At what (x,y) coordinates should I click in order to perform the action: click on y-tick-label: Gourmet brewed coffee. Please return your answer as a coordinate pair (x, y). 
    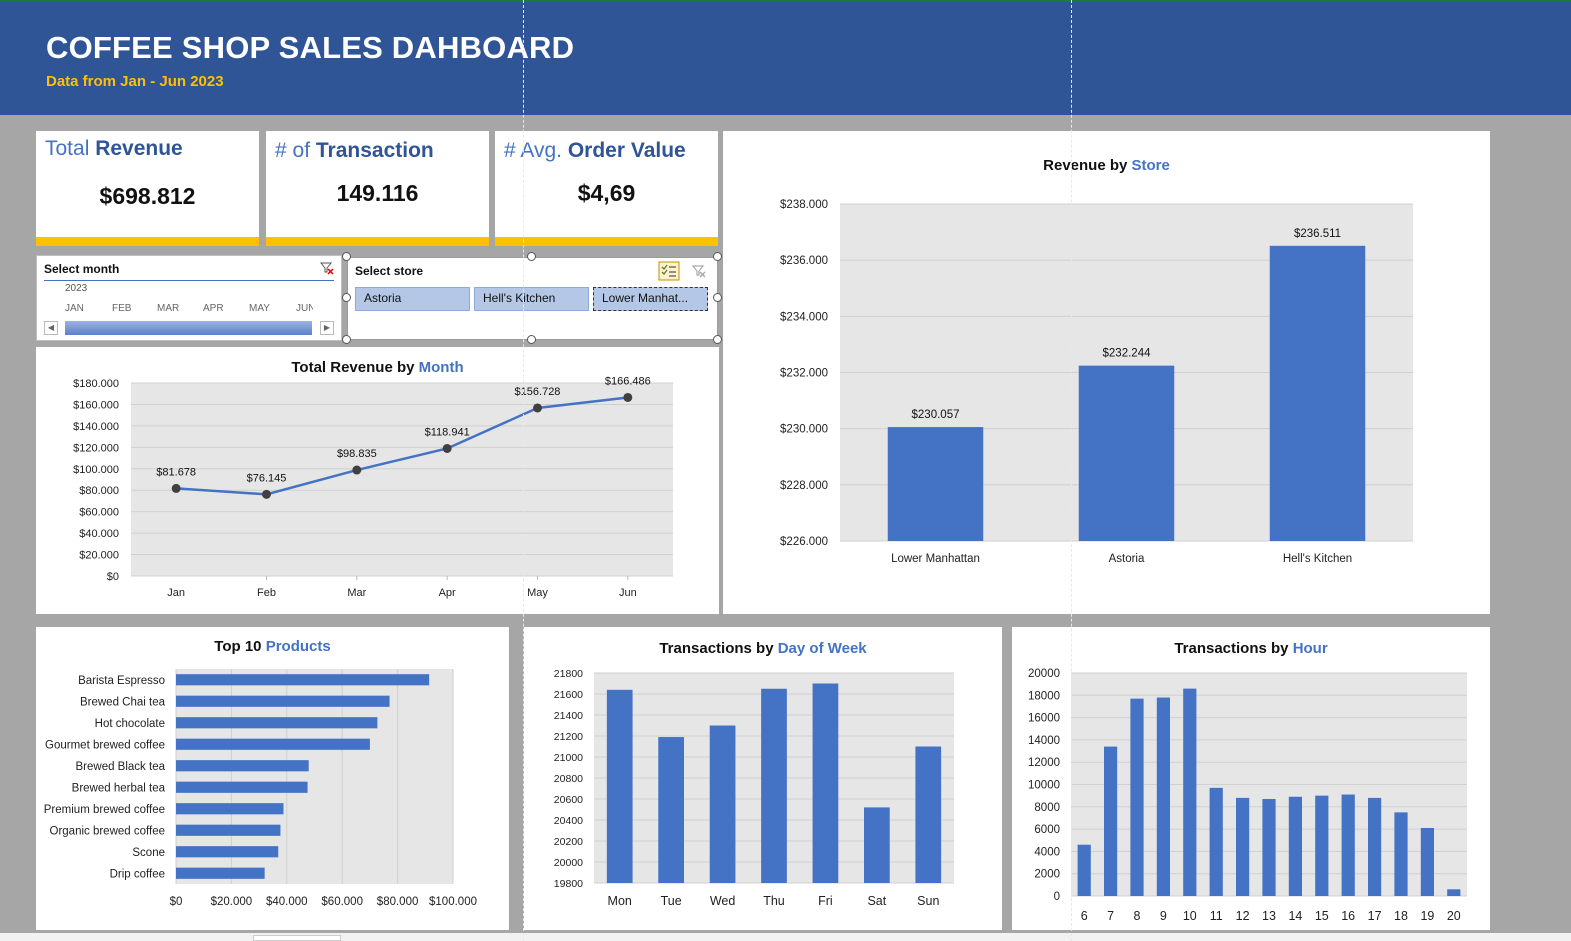
    Looking at the image, I should click on (105, 745).